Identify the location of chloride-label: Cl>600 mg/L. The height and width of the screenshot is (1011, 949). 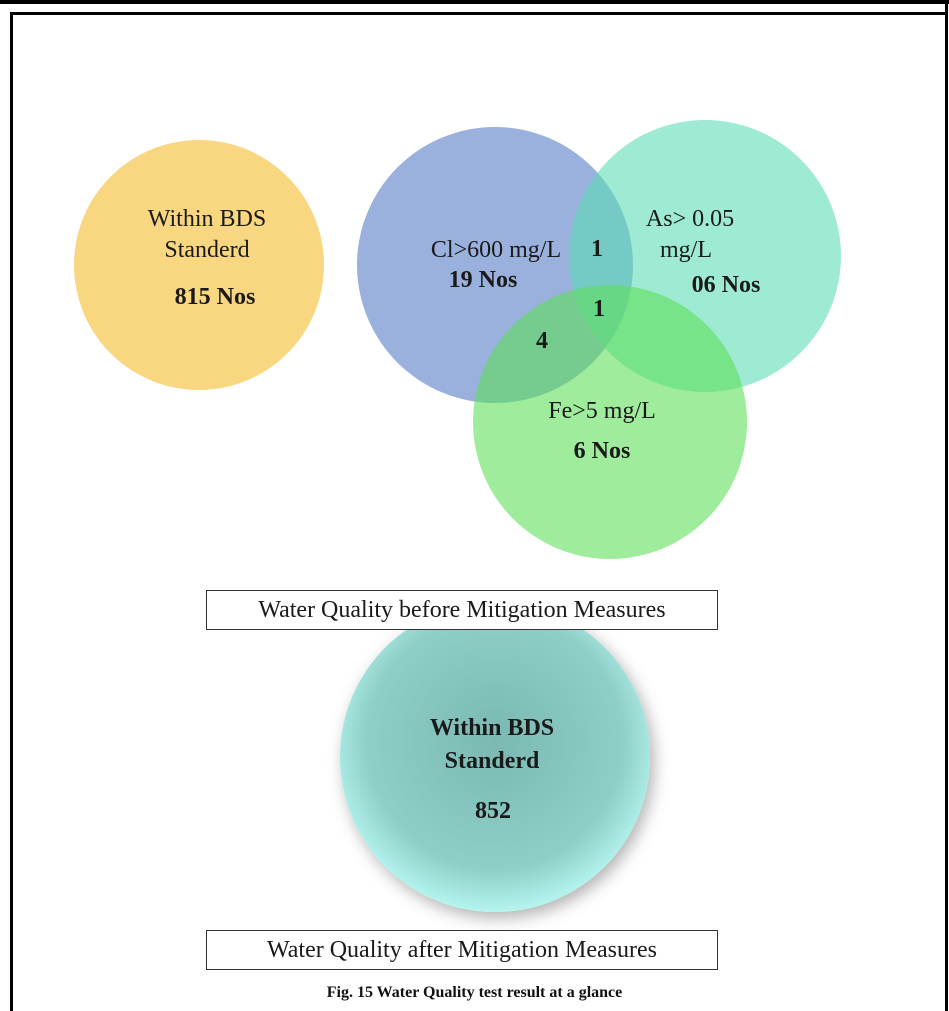
(496, 250).